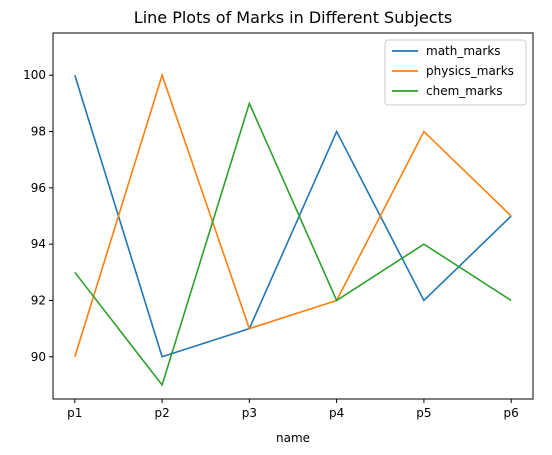  What do you see at coordinates (38, 216) in the screenshot?
I see `y-axis: 90 92 94 96 98 100` at bounding box center [38, 216].